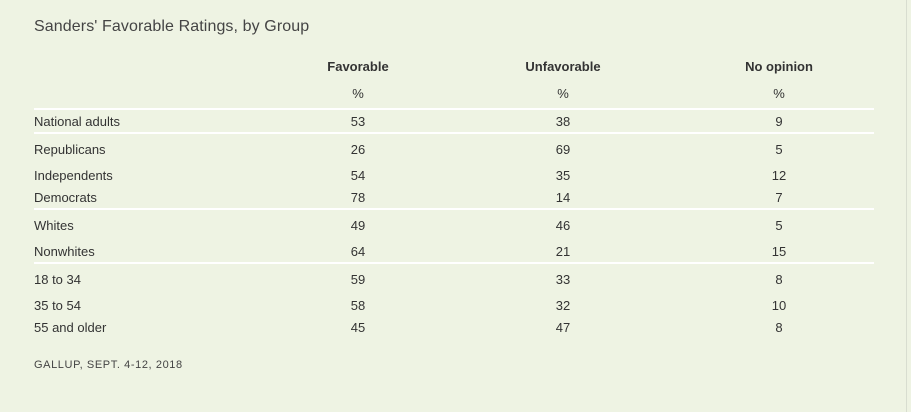 The width and height of the screenshot is (911, 412). I want to click on table-row: 55 and older 45 47 8, so click(454, 327).